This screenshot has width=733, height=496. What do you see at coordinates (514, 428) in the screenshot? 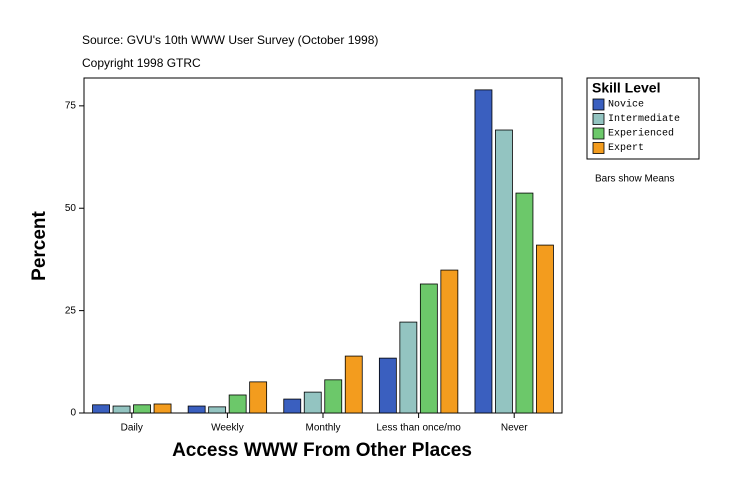
I see `x-tick-label: Never` at bounding box center [514, 428].